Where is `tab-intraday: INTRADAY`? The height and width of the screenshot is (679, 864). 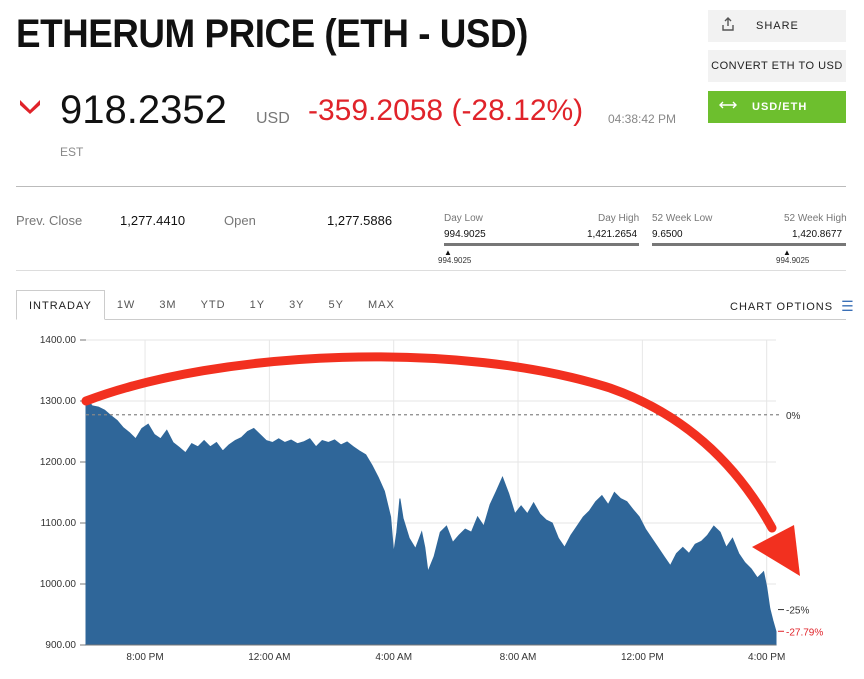
tab-intraday: INTRADAY is located at coordinates (60, 305).